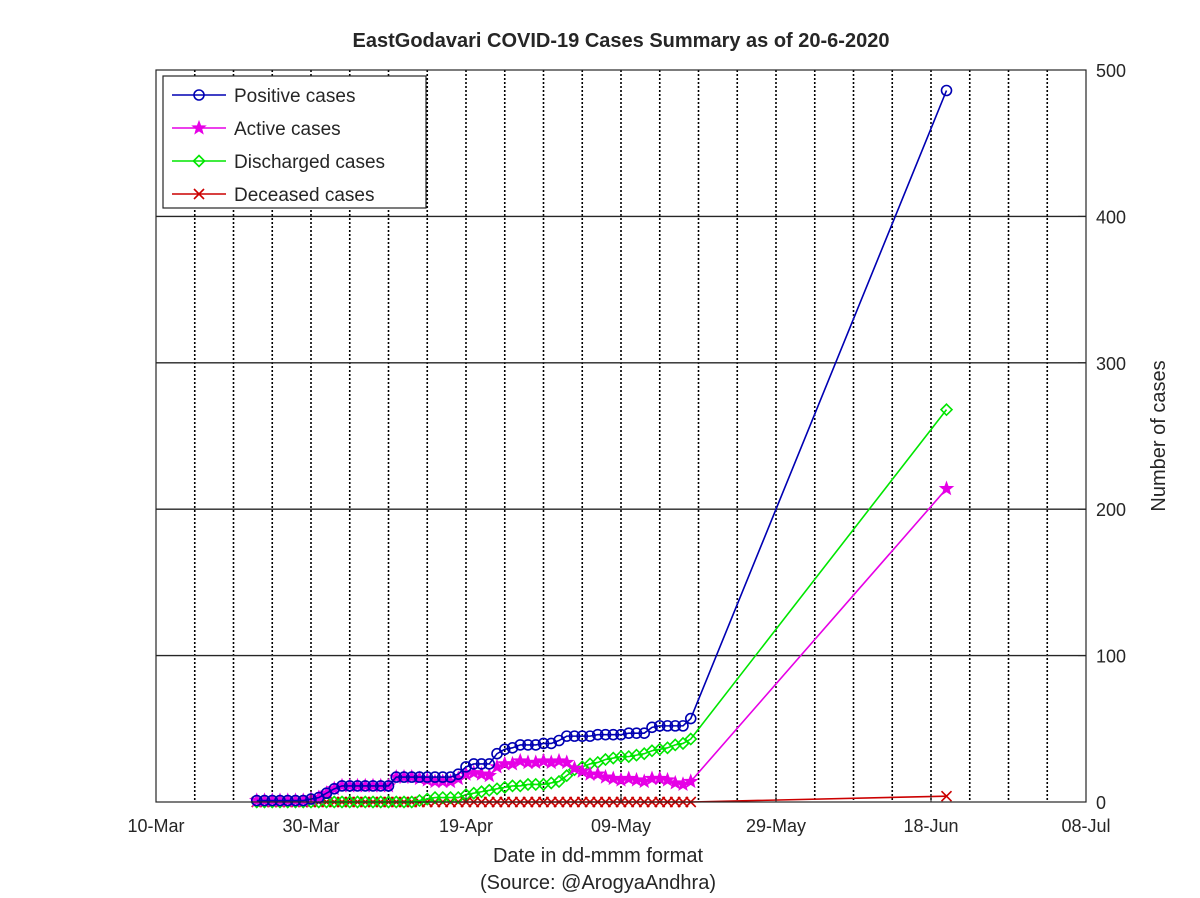 This screenshot has height=898, width=1200. Describe the element at coordinates (309, 162) in the screenshot. I see `legend-label-discharged: Discharged cases` at that location.